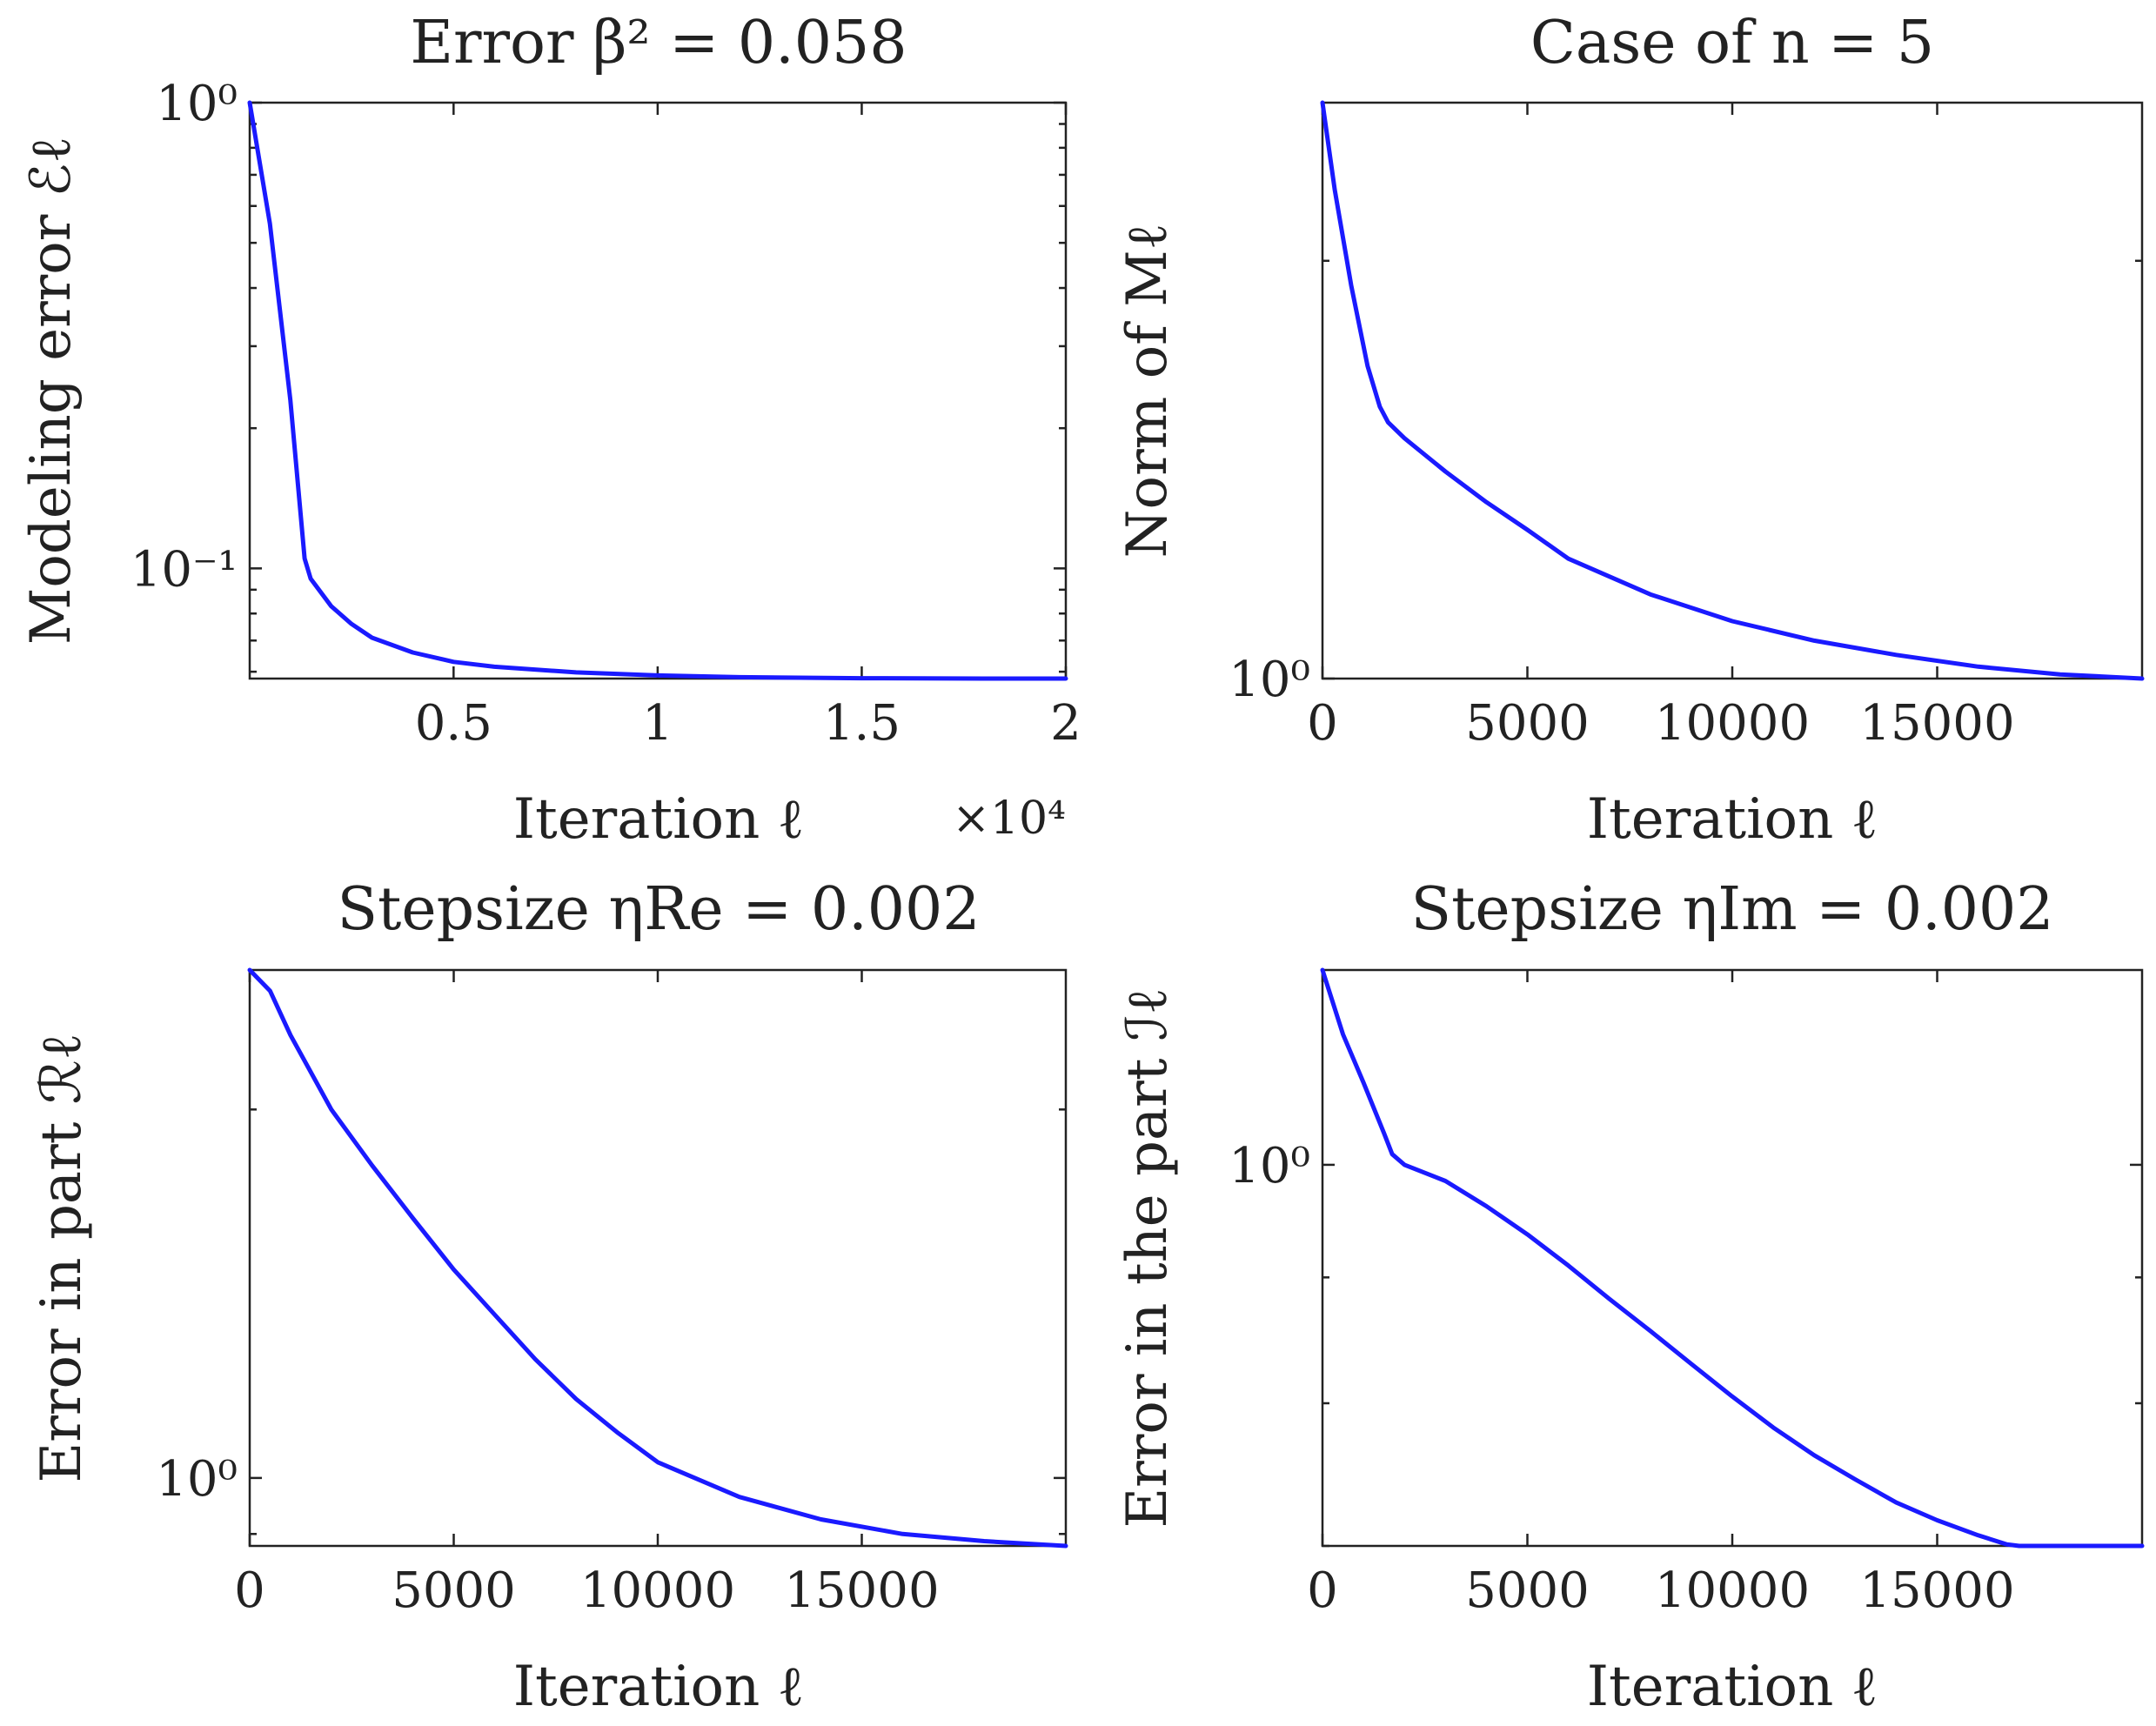 The height and width of the screenshot is (1726, 2156). Describe the element at coordinates (657, 1258) in the screenshot. I see `series-line-real-part-error` at that location.